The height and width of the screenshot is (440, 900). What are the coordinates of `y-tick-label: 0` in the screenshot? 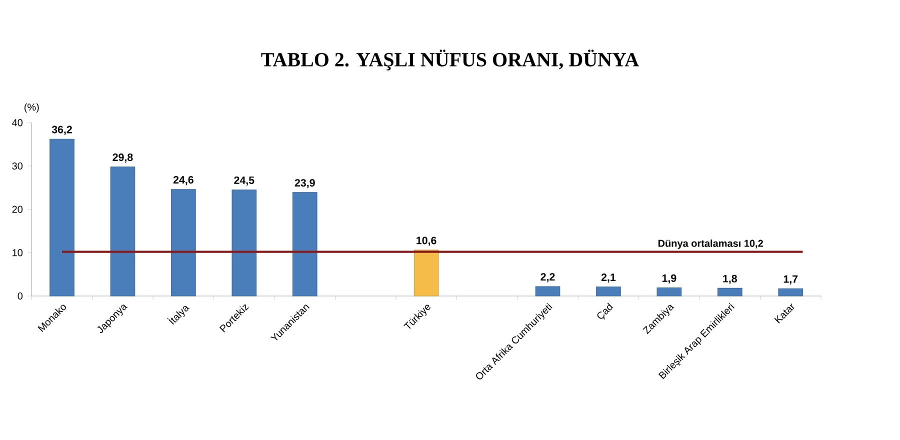 It's located at (20, 296).